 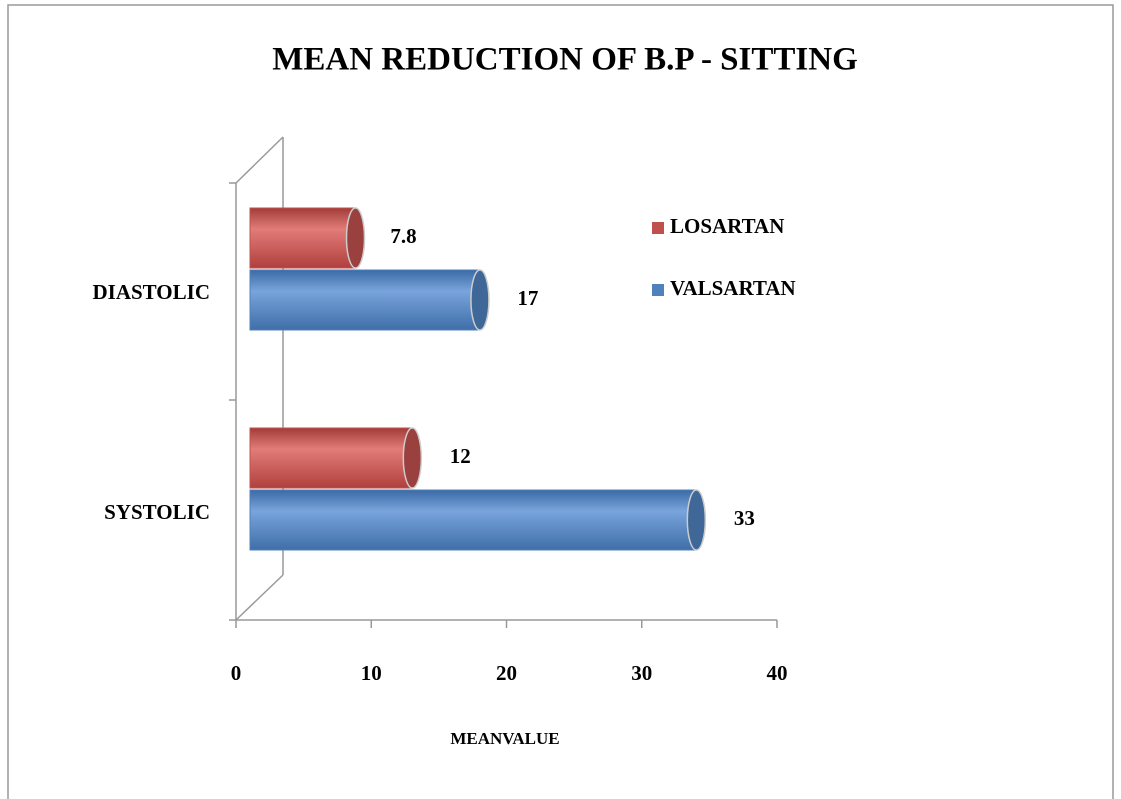 What do you see at coordinates (403, 236) in the screenshot?
I see `value-label: 7.8` at bounding box center [403, 236].